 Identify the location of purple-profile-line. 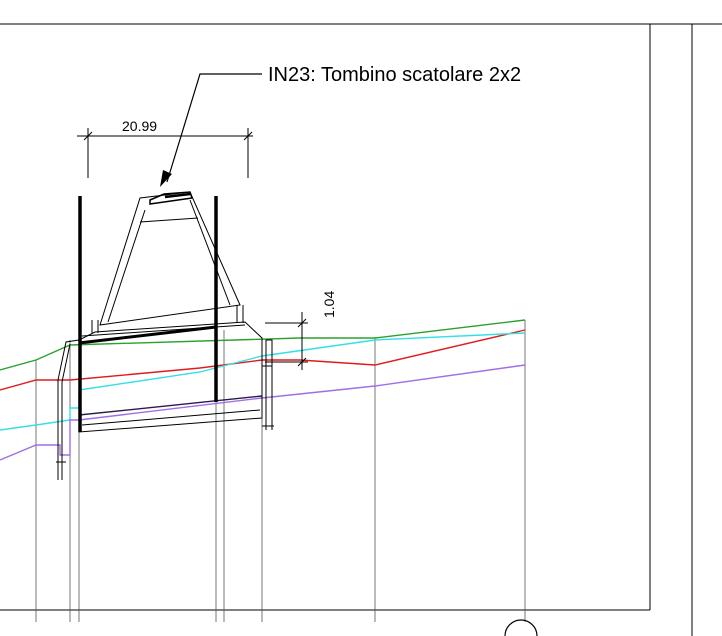
(263, 412).